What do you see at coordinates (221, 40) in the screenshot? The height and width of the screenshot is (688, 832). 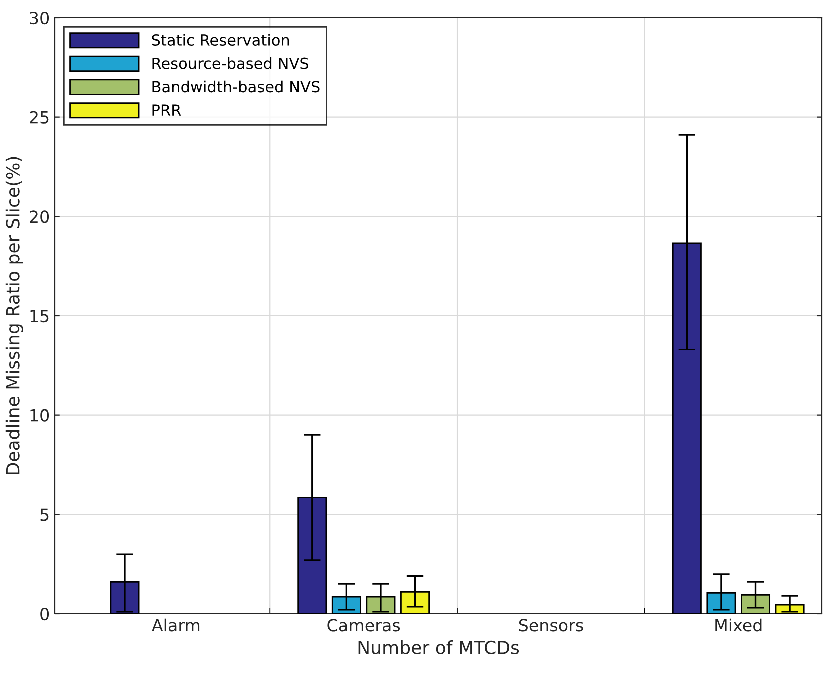 I see `legend-label: Static Reservation` at bounding box center [221, 40].